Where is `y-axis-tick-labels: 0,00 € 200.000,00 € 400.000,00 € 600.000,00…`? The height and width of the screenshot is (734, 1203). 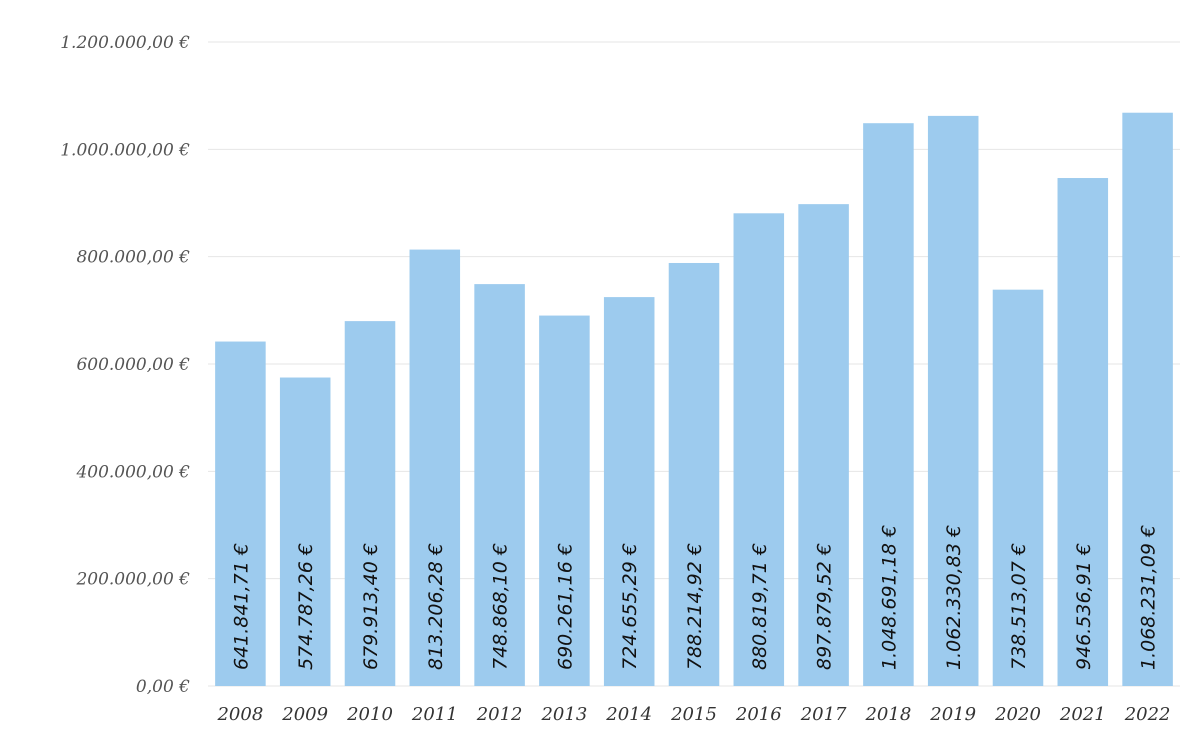
y-axis-tick-labels: 0,00 € 200.000,00 € 400.000,00 € 600.000,00… is located at coordinates (125, 365).